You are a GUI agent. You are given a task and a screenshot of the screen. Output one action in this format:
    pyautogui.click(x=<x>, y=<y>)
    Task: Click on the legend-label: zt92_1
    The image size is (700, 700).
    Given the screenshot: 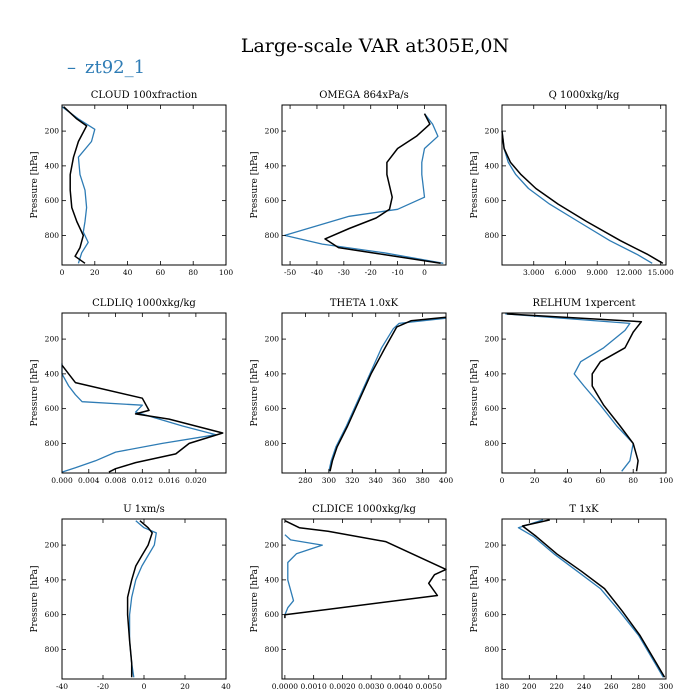 What is the action you would take?
    pyautogui.click(x=115, y=67)
    